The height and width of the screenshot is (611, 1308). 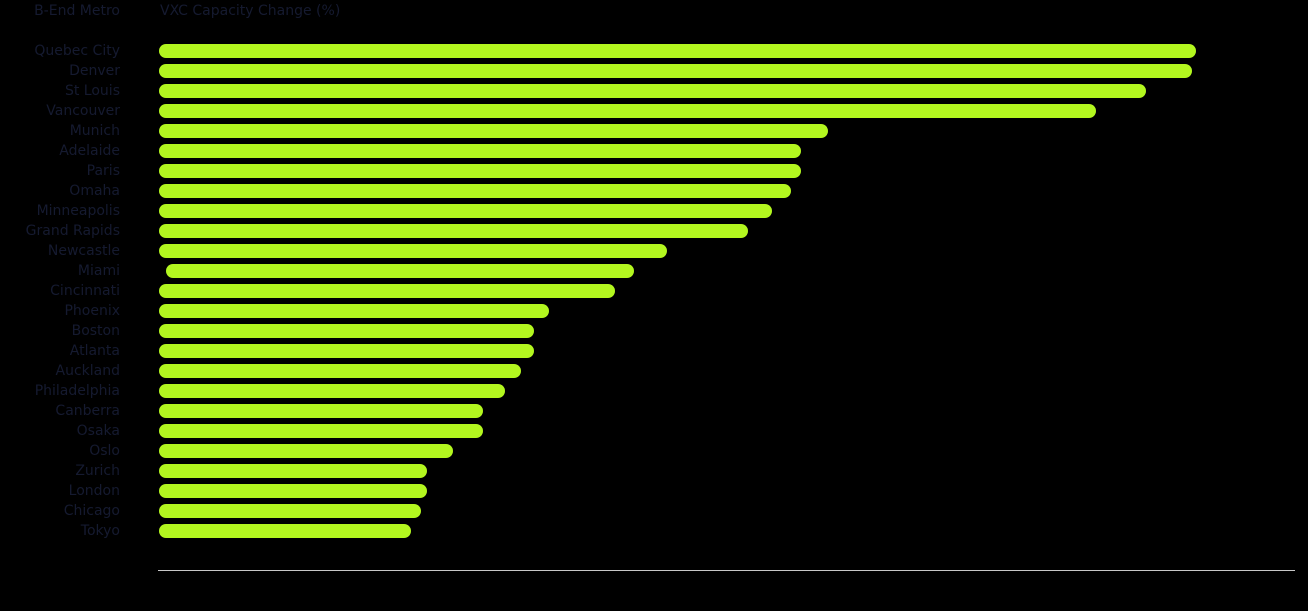 What do you see at coordinates (726, 570) in the screenshot?
I see `x-axis-line` at bounding box center [726, 570].